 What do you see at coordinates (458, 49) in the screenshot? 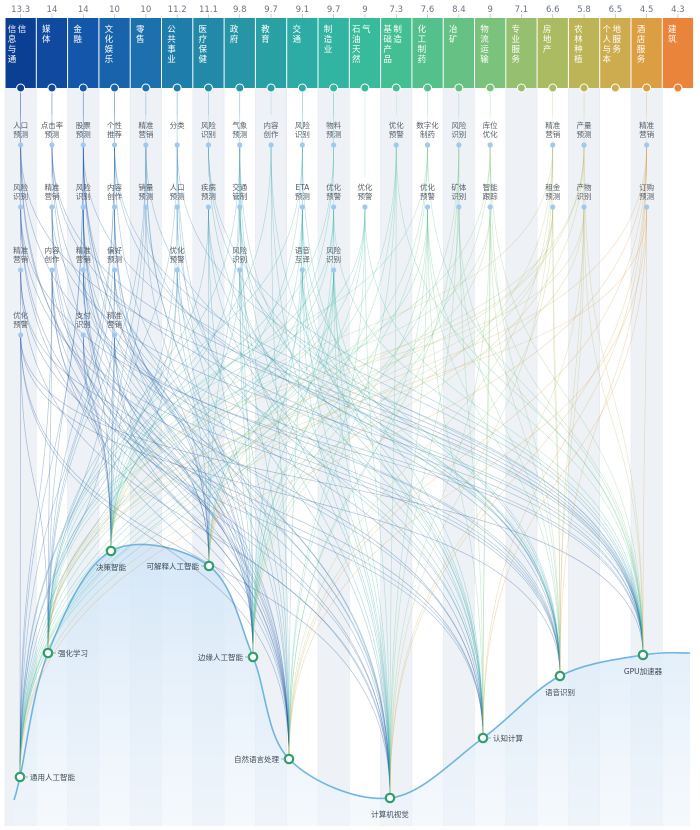
I see `industry-header-mining: 8.4 冶矿` at bounding box center [458, 49].